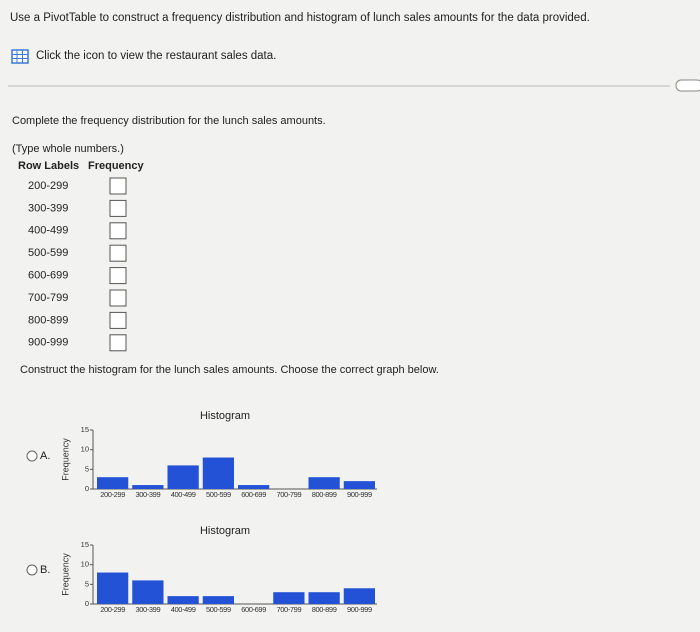 The width and height of the screenshot is (700, 632). I want to click on table-header: Row Labels, so click(48, 166).